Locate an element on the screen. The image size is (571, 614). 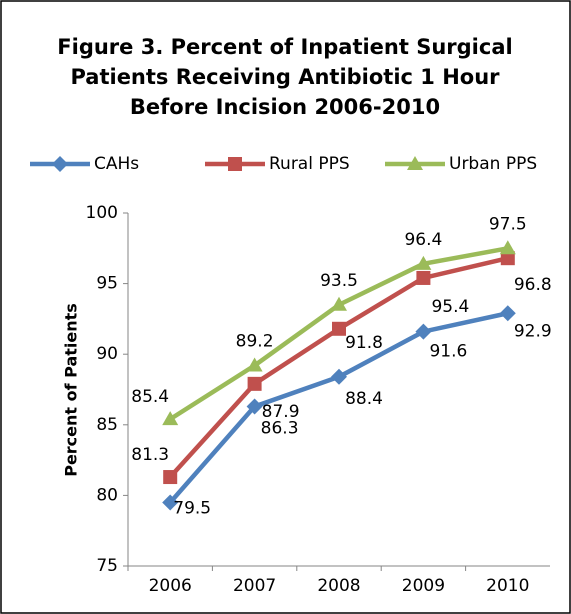
y-tick-label: 95 is located at coordinates (107, 284).